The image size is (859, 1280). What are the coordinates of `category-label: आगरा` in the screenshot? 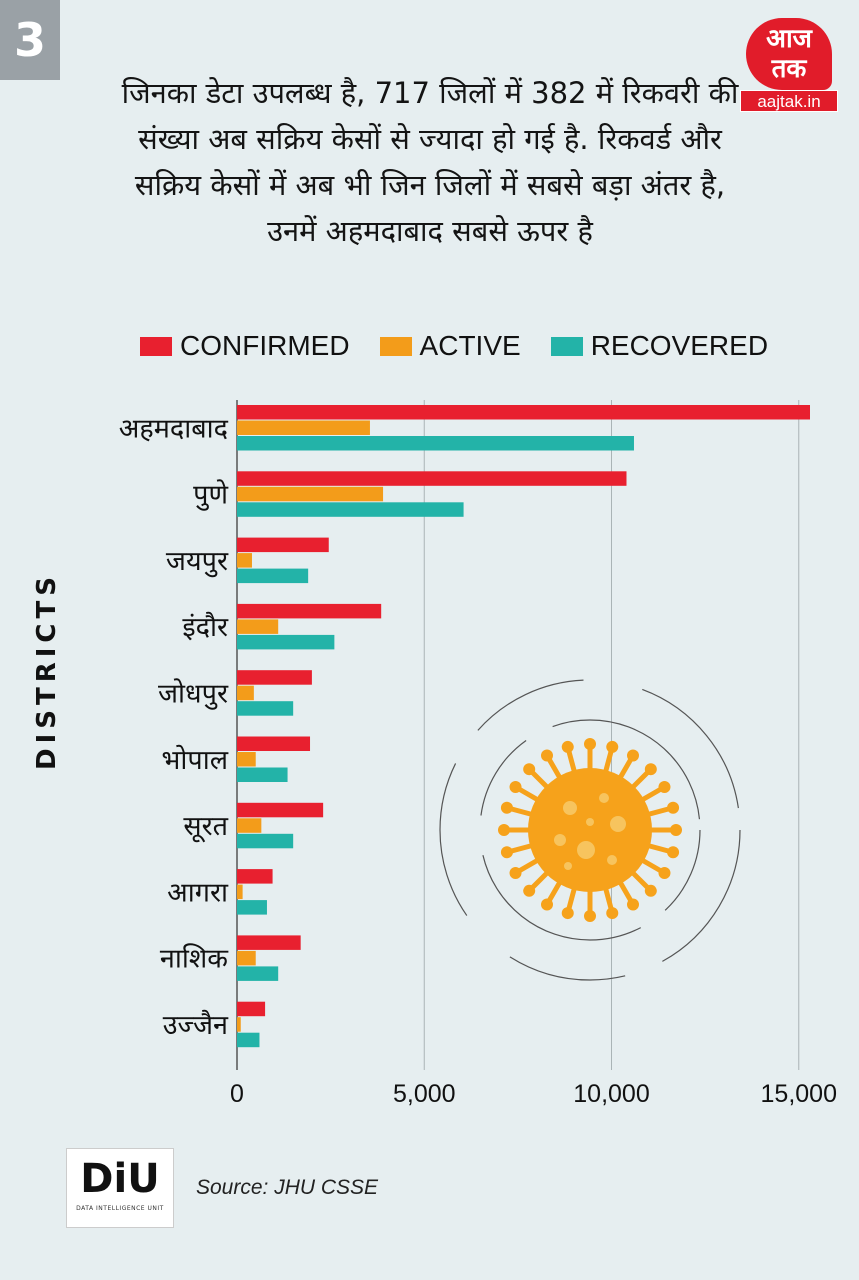 It's located at (198, 892).